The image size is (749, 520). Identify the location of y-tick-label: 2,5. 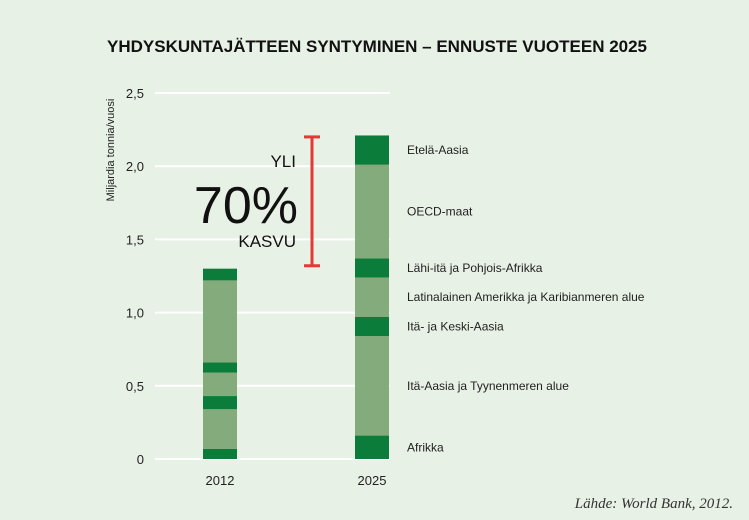
(135, 93).